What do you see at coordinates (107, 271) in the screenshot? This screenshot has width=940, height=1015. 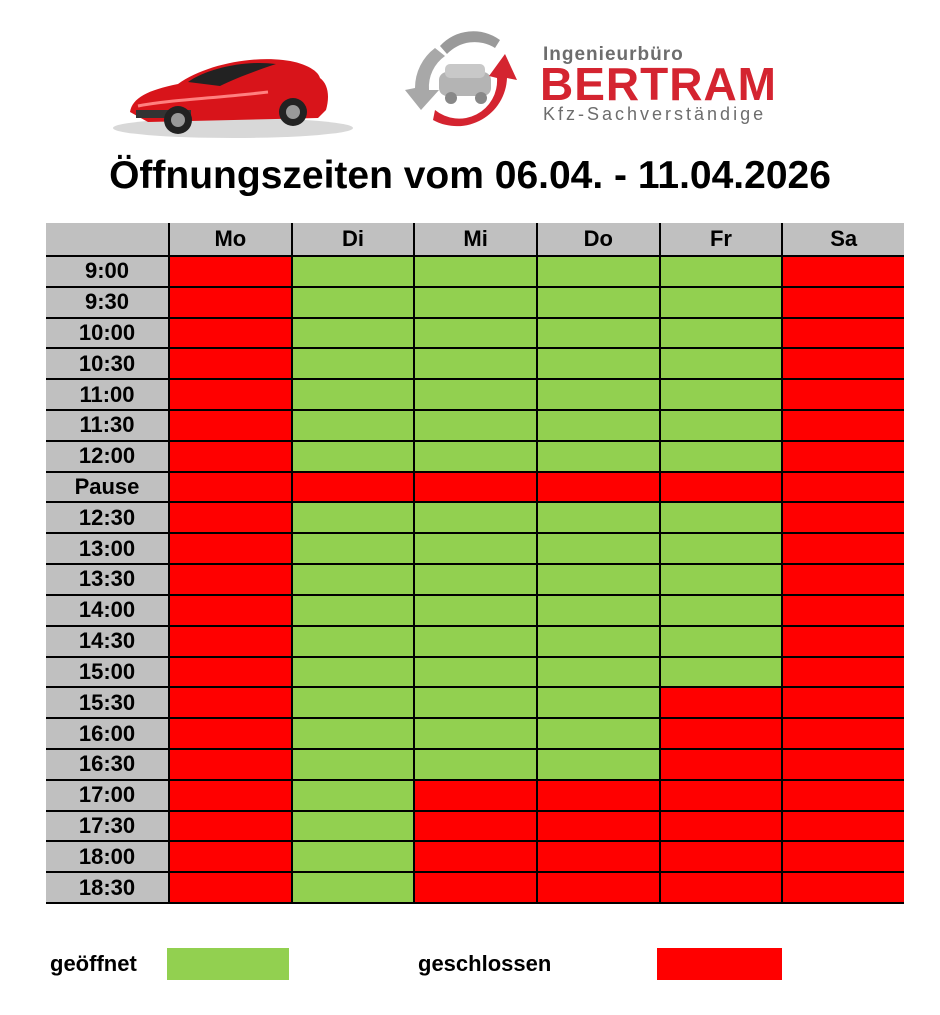 I see `time-label: 9:00` at bounding box center [107, 271].